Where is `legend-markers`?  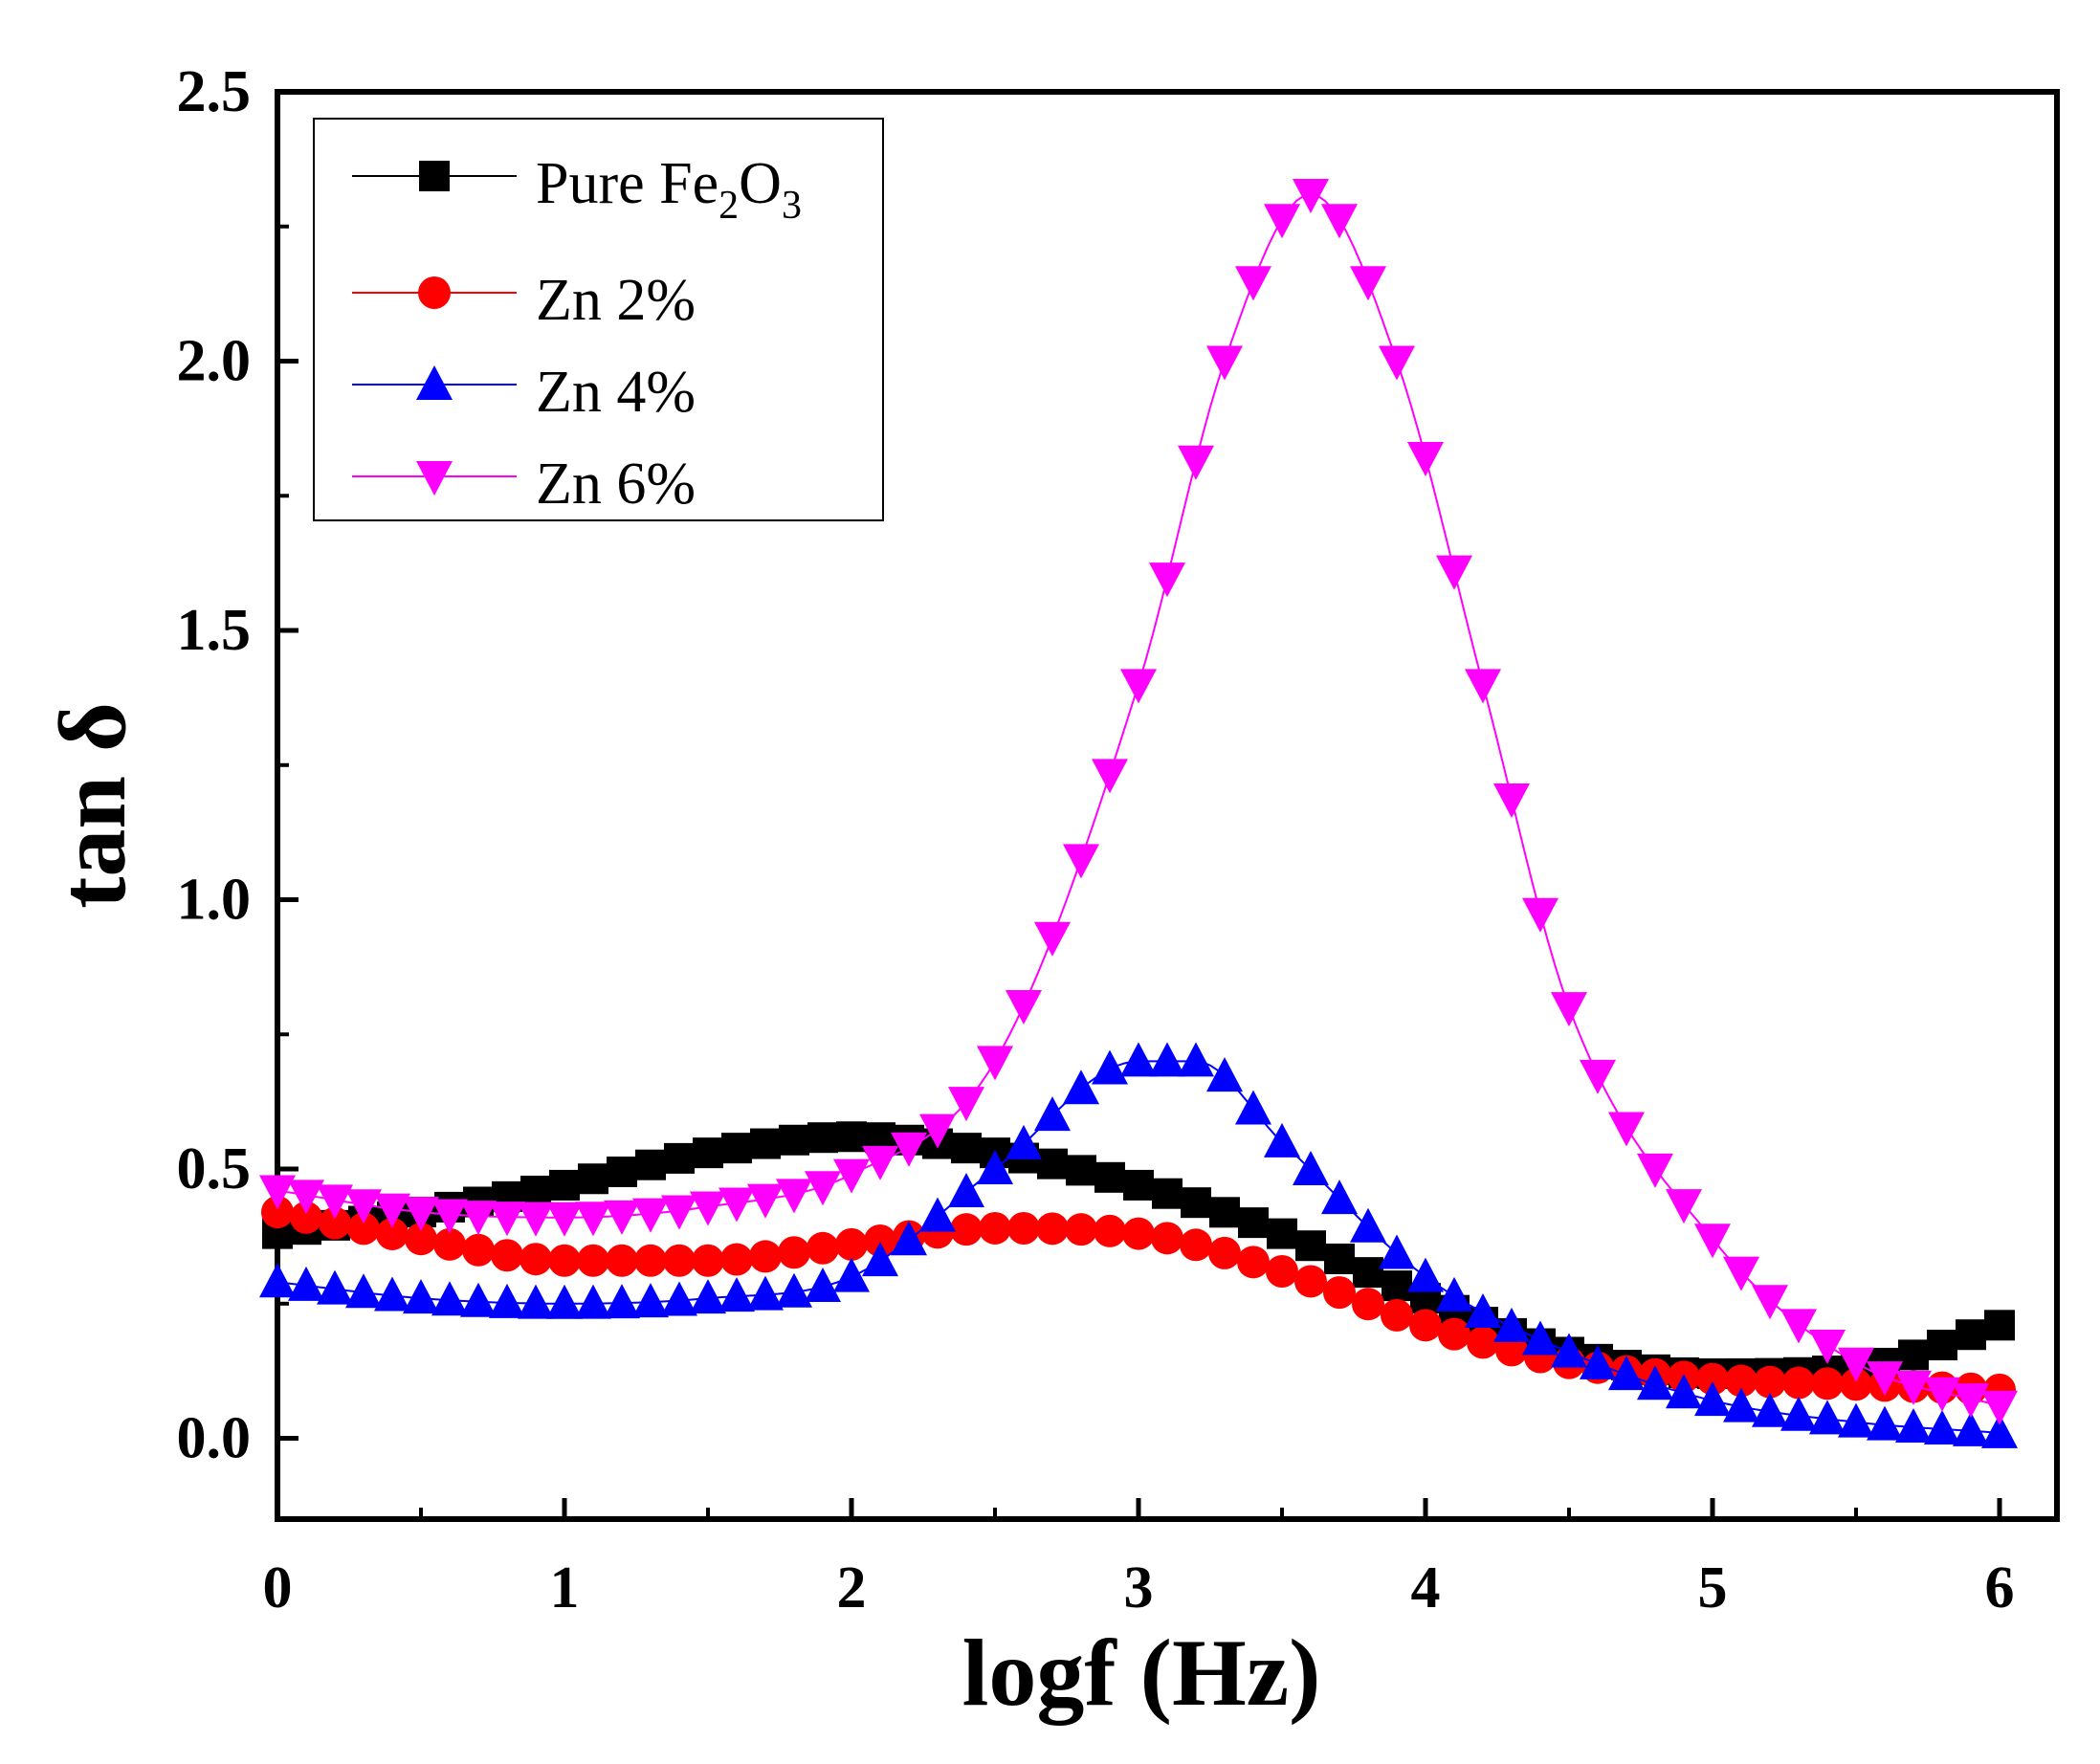
legend-markers is located at coordinates (434, 328).